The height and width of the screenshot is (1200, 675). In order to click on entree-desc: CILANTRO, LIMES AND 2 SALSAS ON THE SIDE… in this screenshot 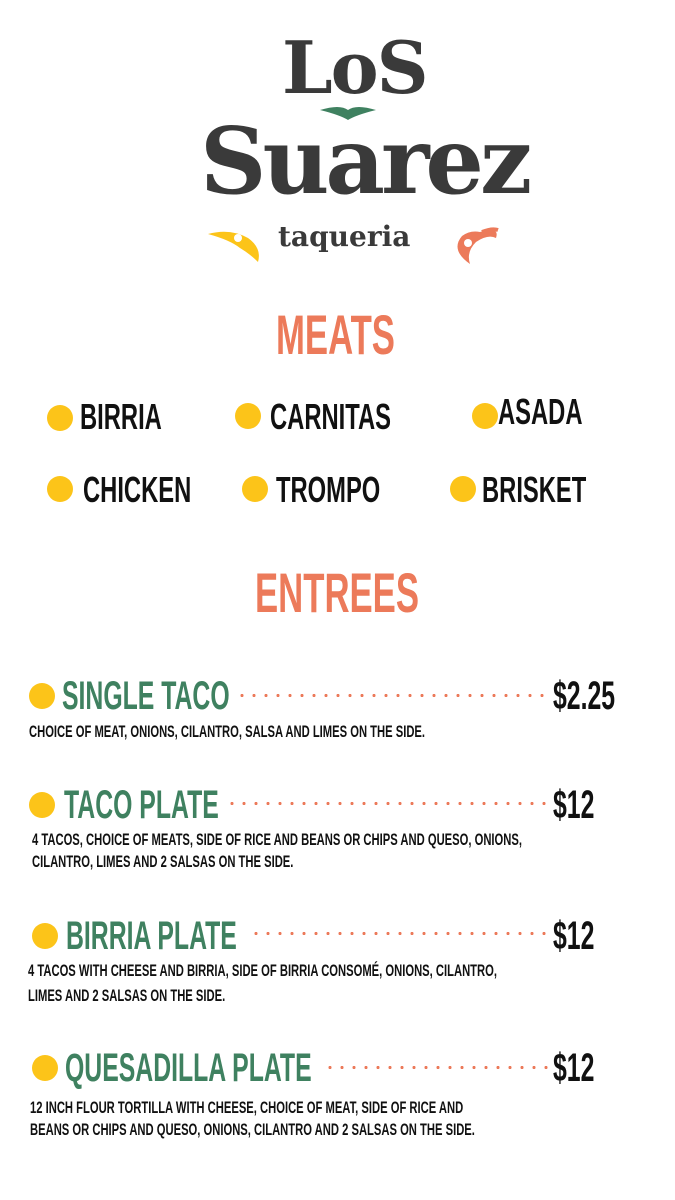, I will do `click(163, 861)`.